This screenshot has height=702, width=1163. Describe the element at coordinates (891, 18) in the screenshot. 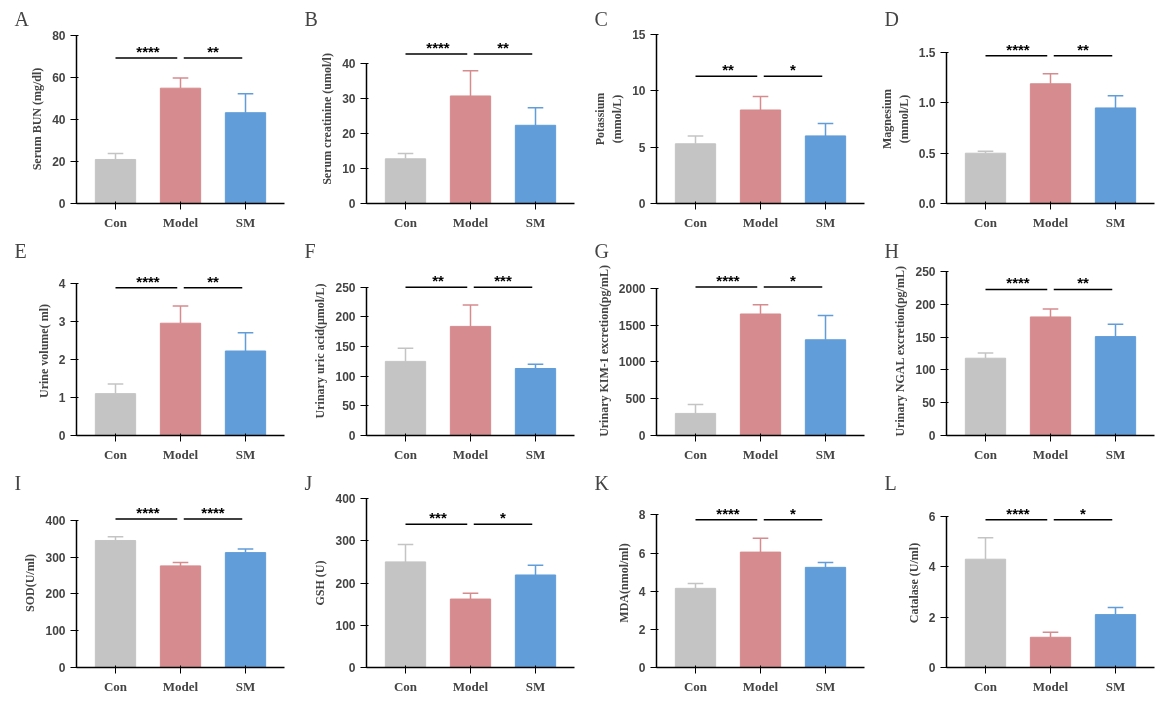

I see `chart-title: D` at that location.